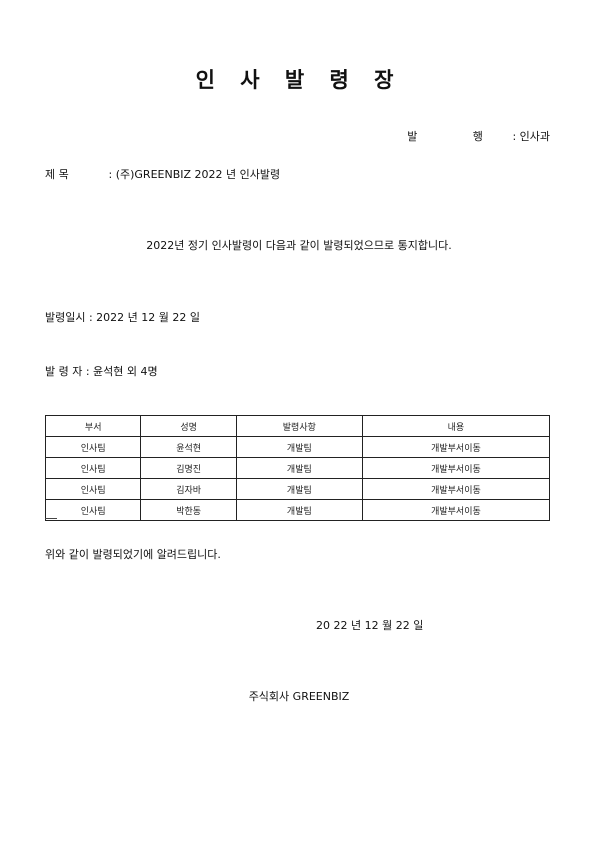 The width and height of the screenshot is (598, 849). Describe the element at coordinates (194, 174) in the screenshot. I see `subject-value: : (주)GREENBIZ 2022 년 인사발령` at that location.